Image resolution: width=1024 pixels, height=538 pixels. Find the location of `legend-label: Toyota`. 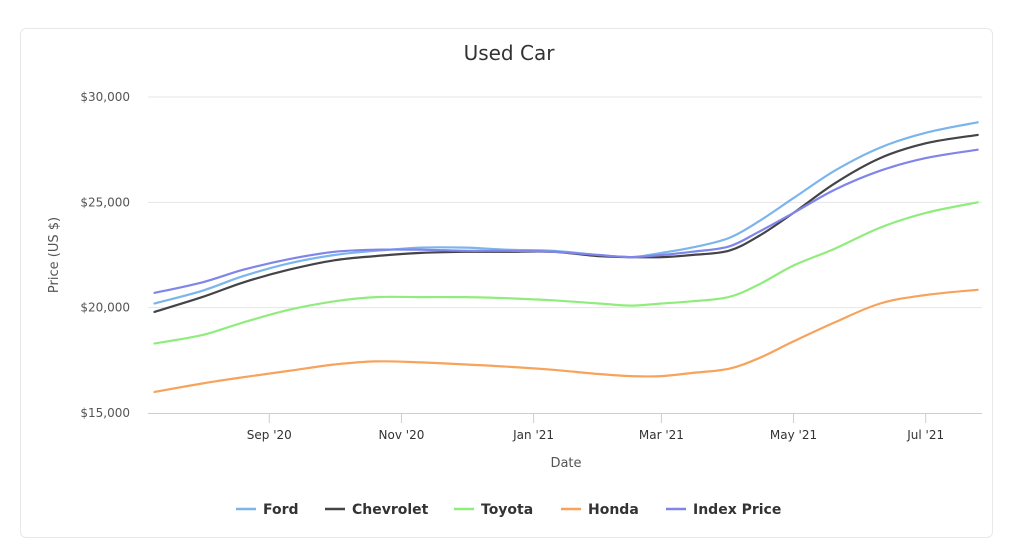

legend-label: Toyota is located at coordinates (507, 510).